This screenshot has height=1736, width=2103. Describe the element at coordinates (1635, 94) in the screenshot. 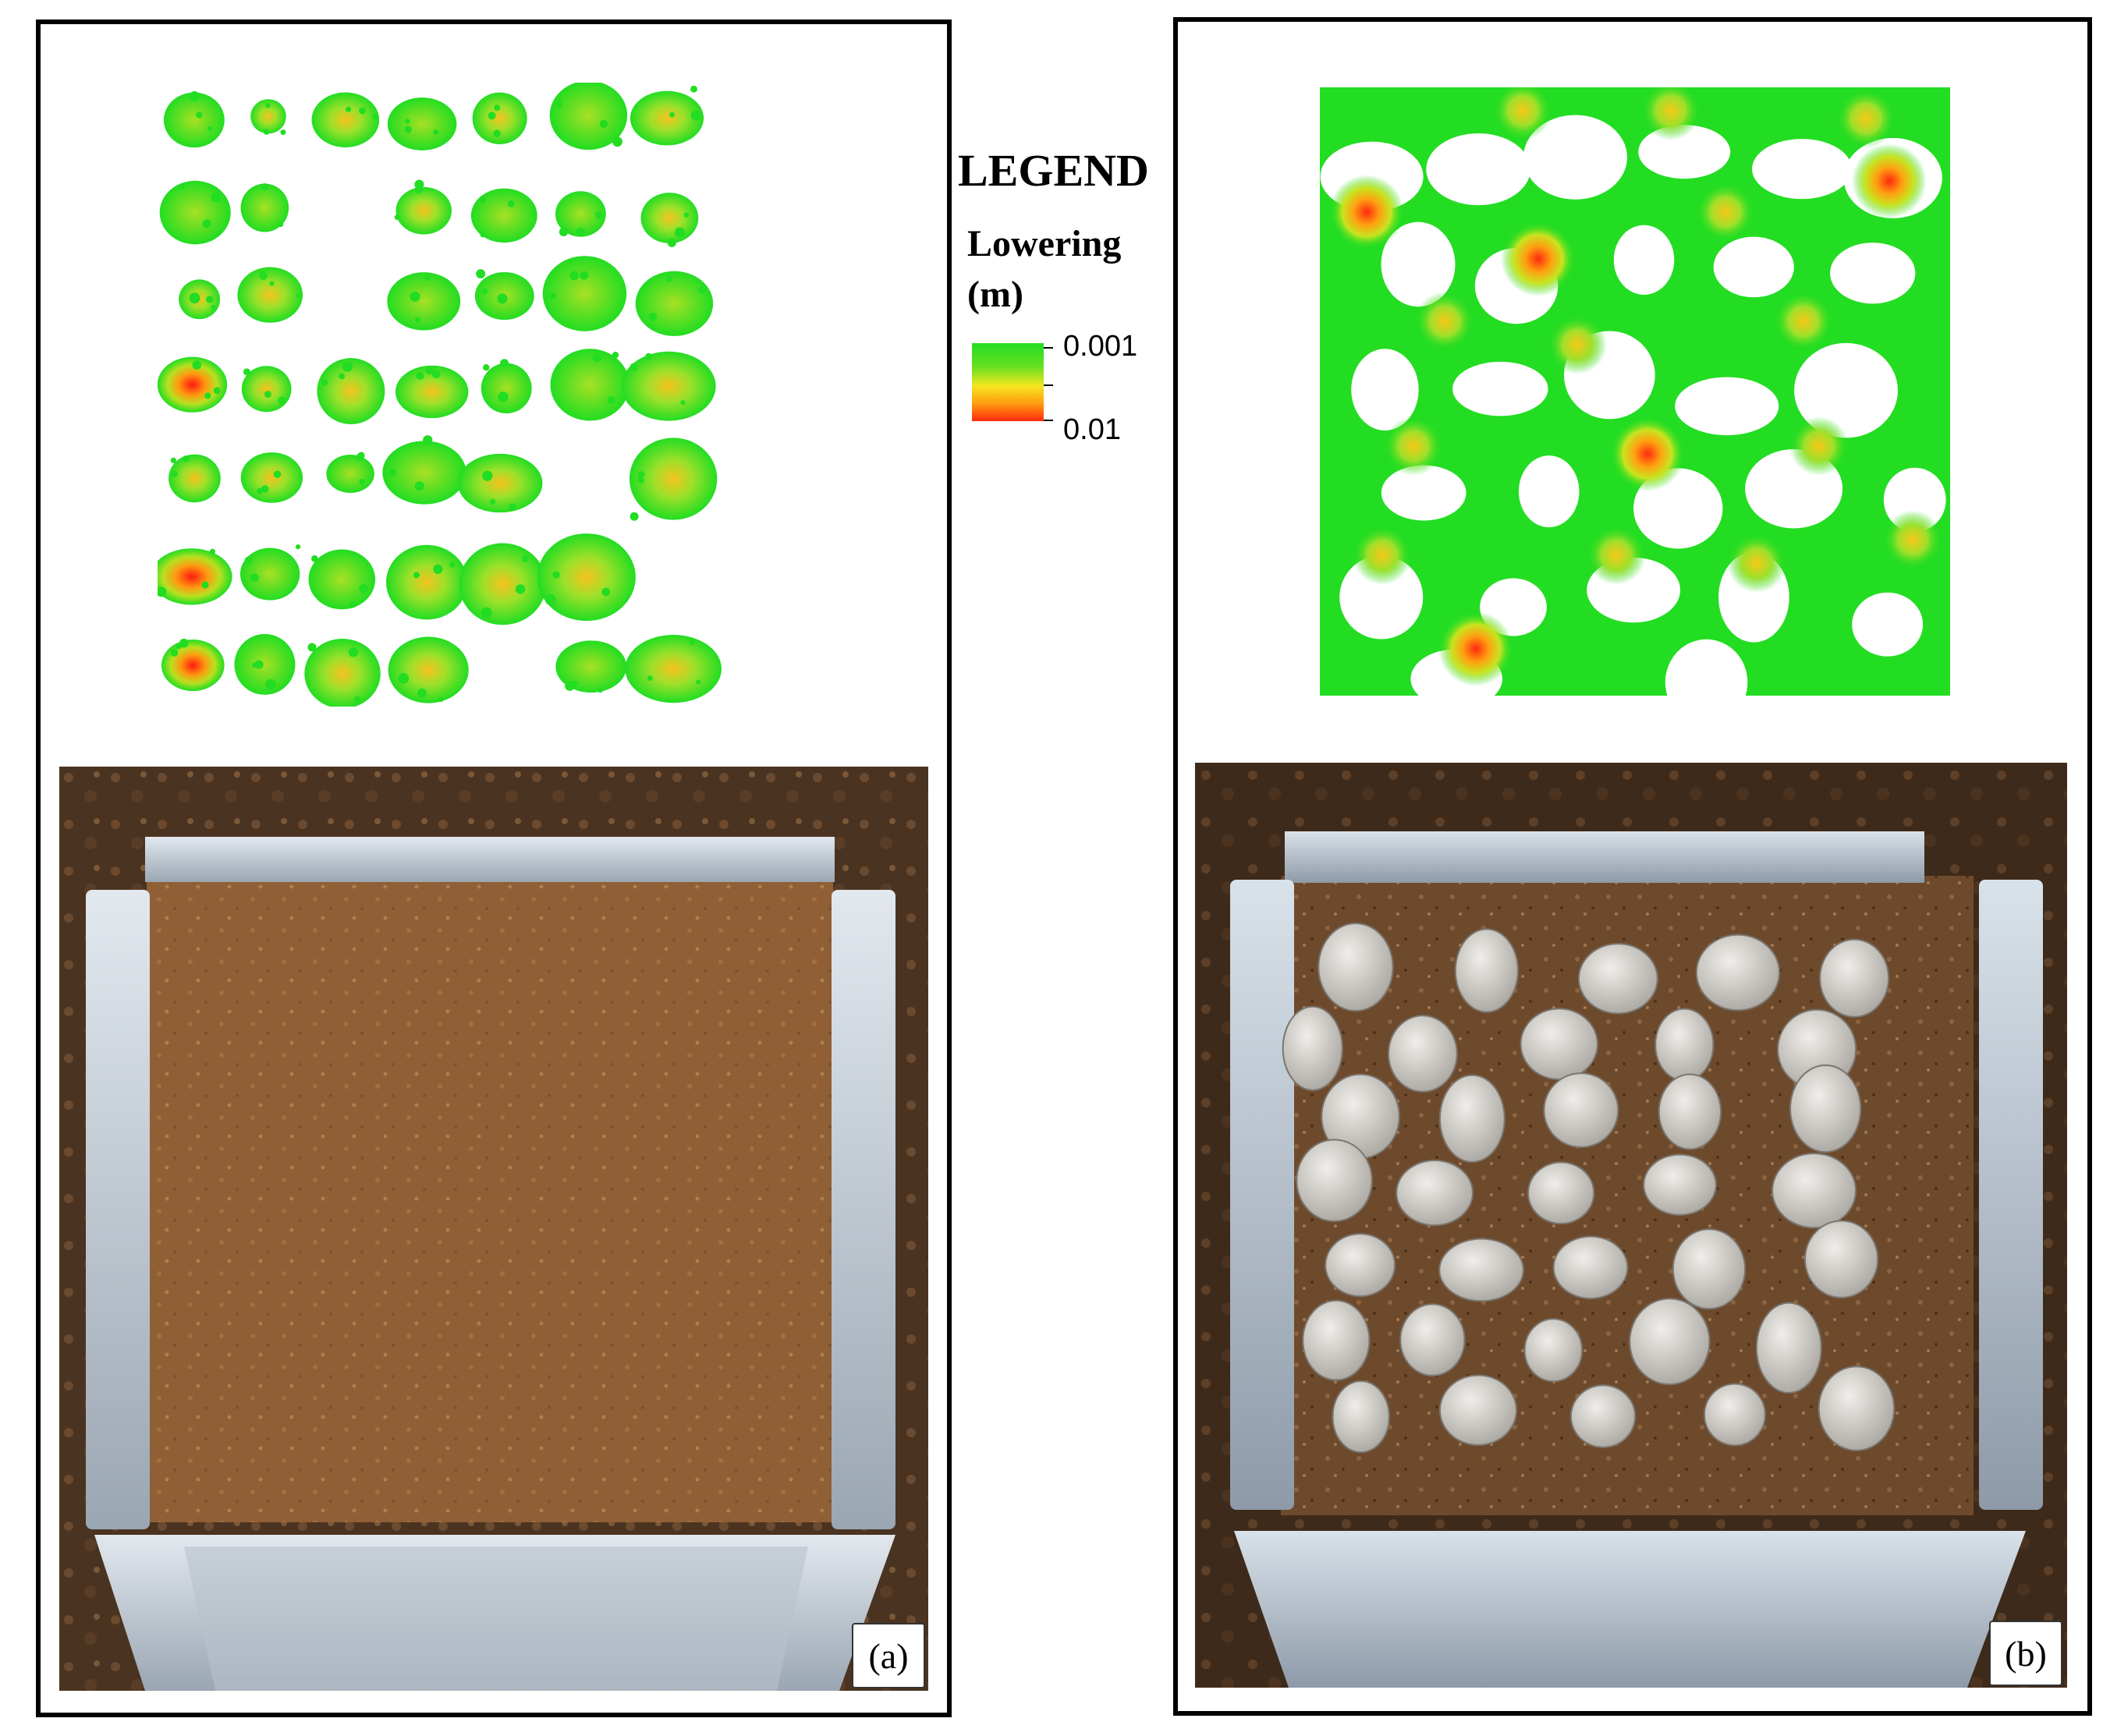

I see `map-b-top-edge` at that location.